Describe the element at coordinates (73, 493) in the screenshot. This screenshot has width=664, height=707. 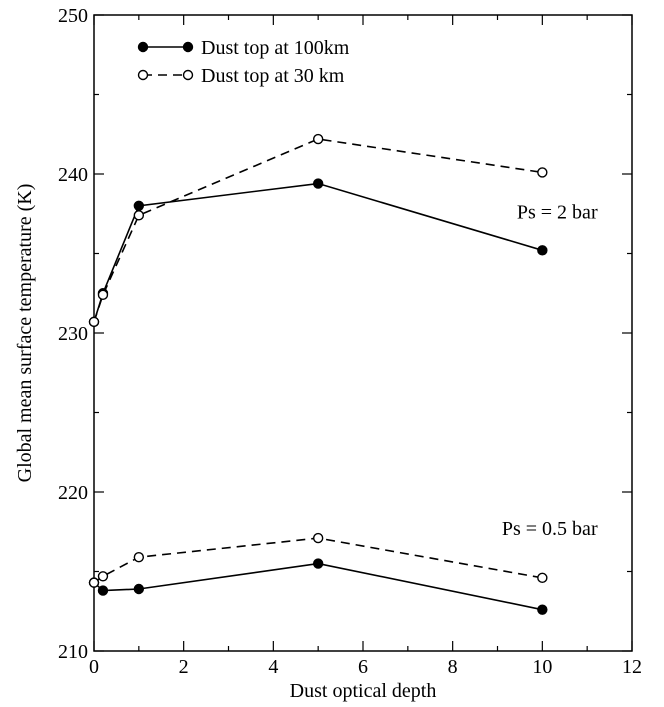
I see `y-tick-label: 220` at that location.